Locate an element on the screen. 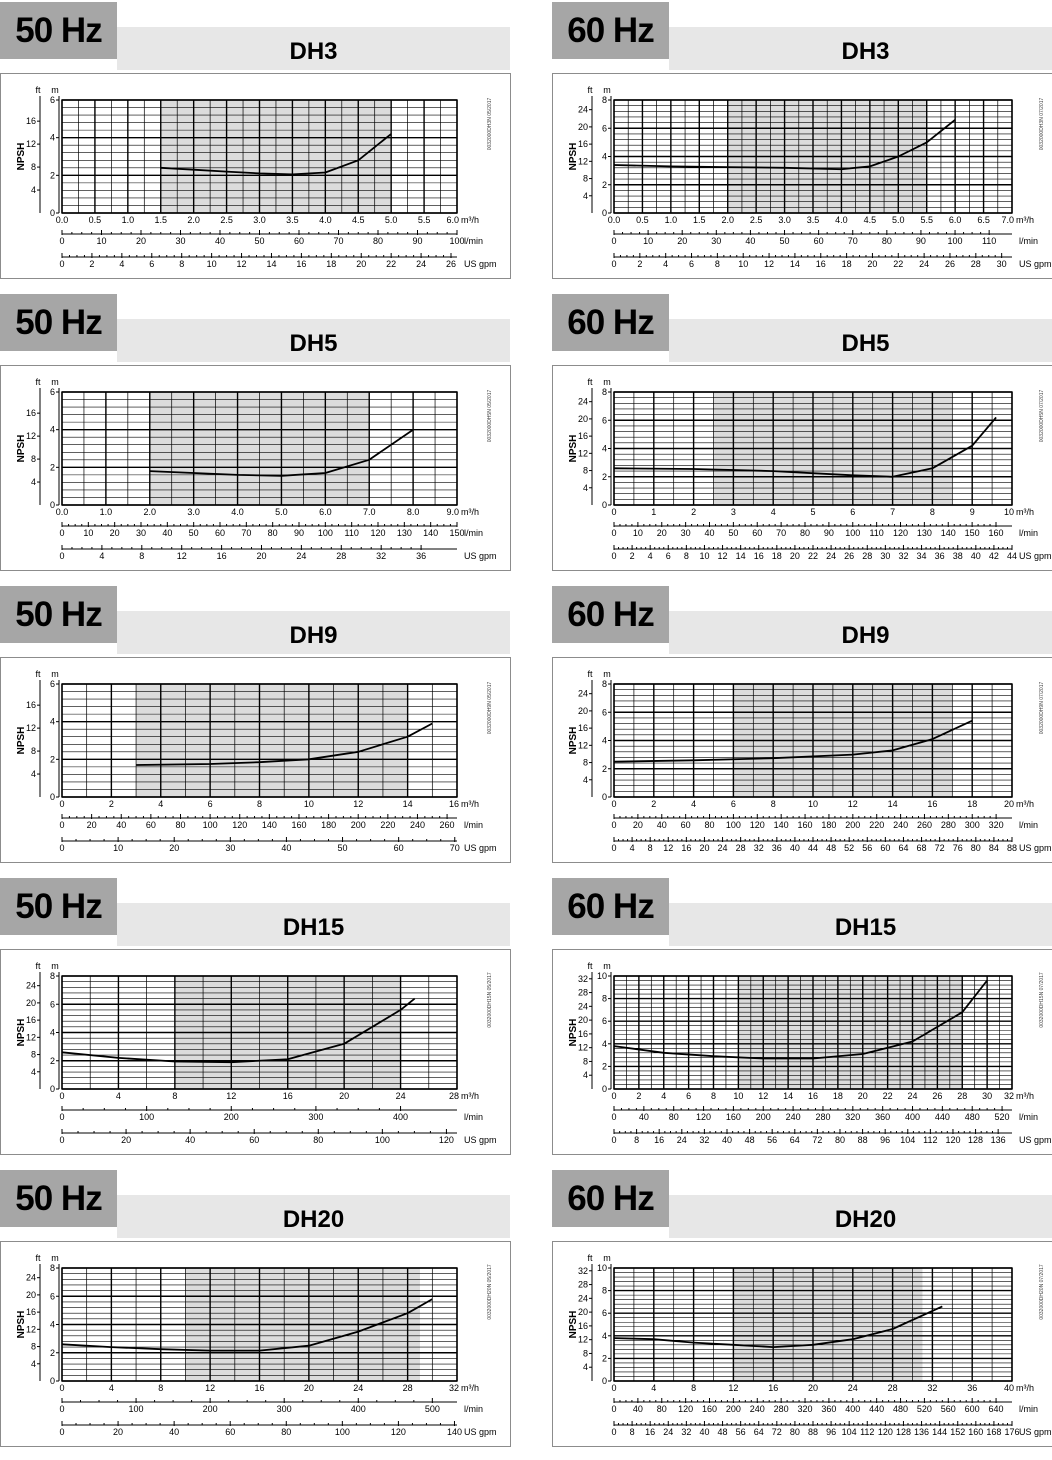 The width and height of the screenshot is (1052, 1460). lmin-tick-label: 500 is located at coordinates (432, 1409).